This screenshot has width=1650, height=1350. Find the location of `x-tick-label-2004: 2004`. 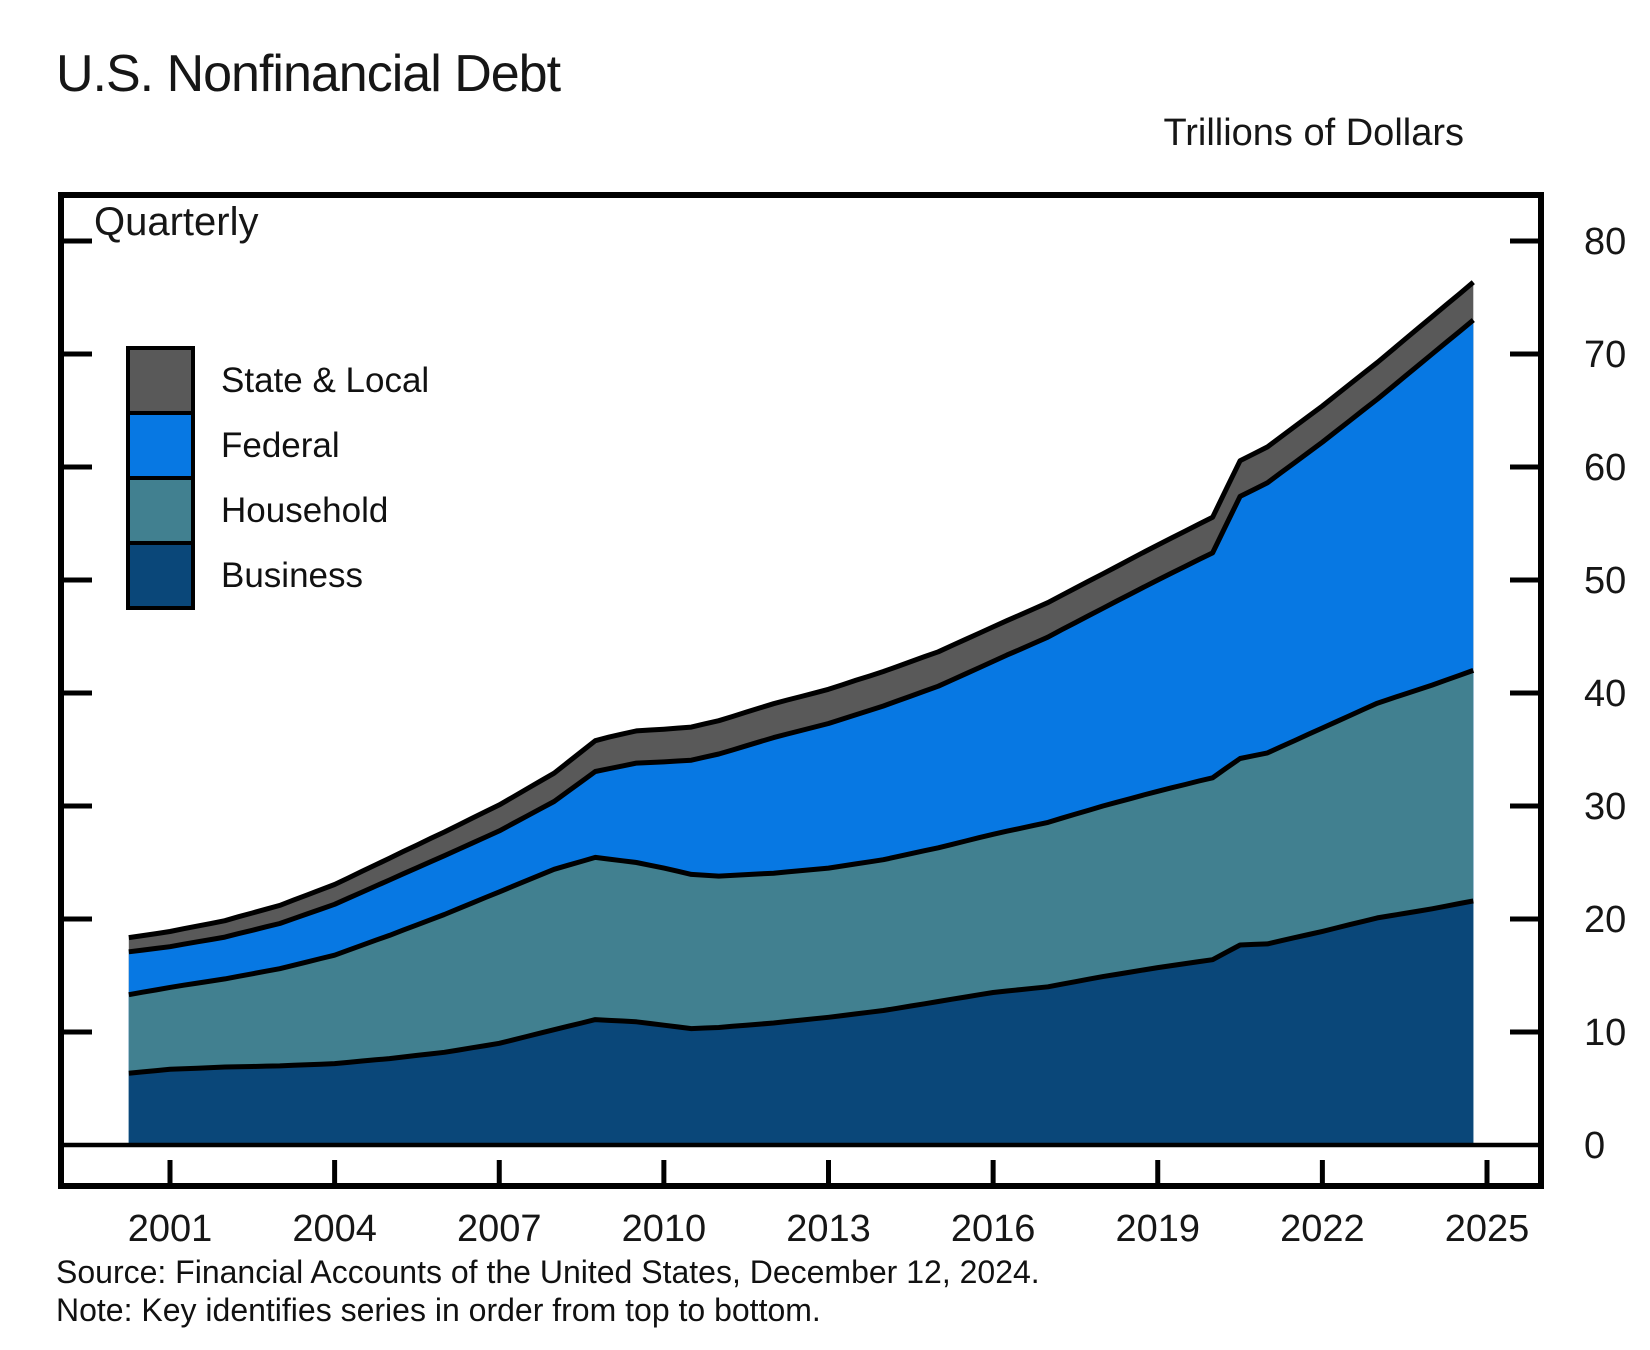

x-tick-label-2004: 2004 is located at coordinates (334, 1229).